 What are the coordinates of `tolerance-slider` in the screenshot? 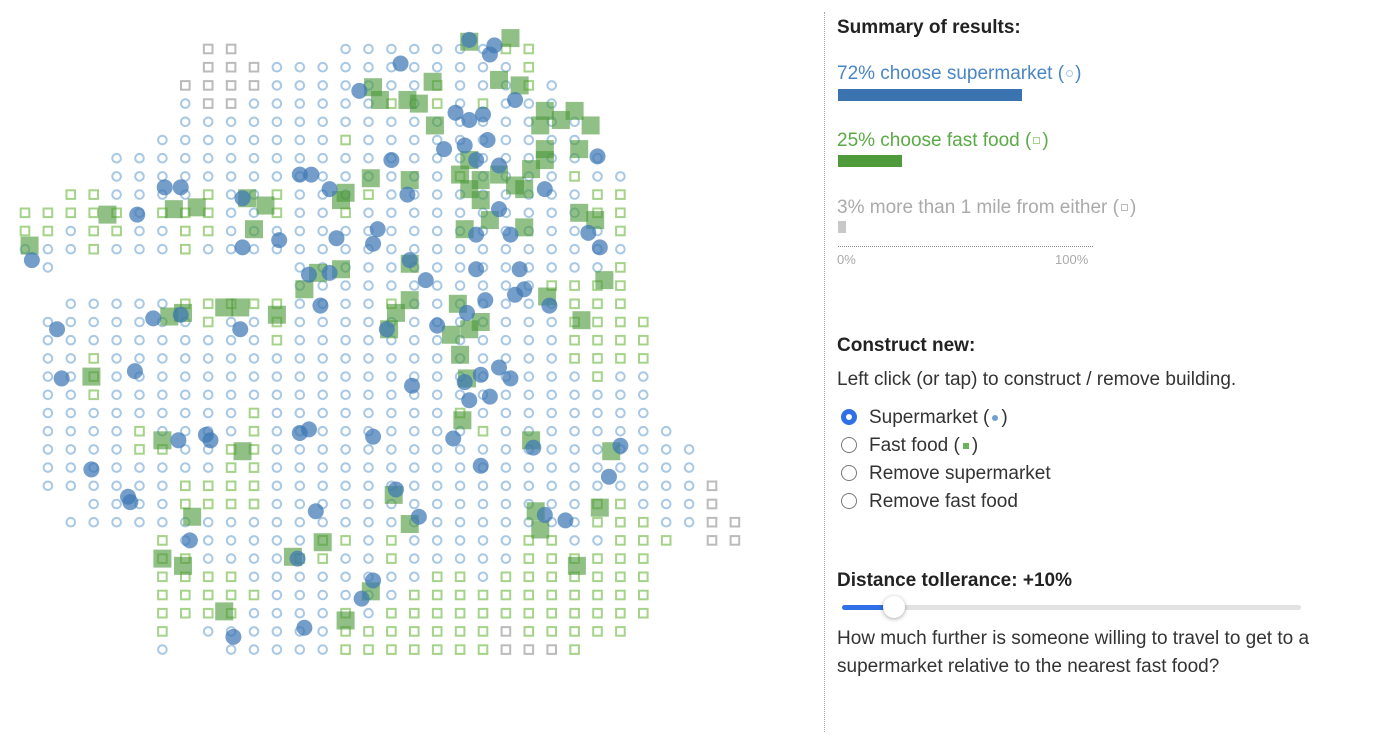 It's located at (1071, 607).